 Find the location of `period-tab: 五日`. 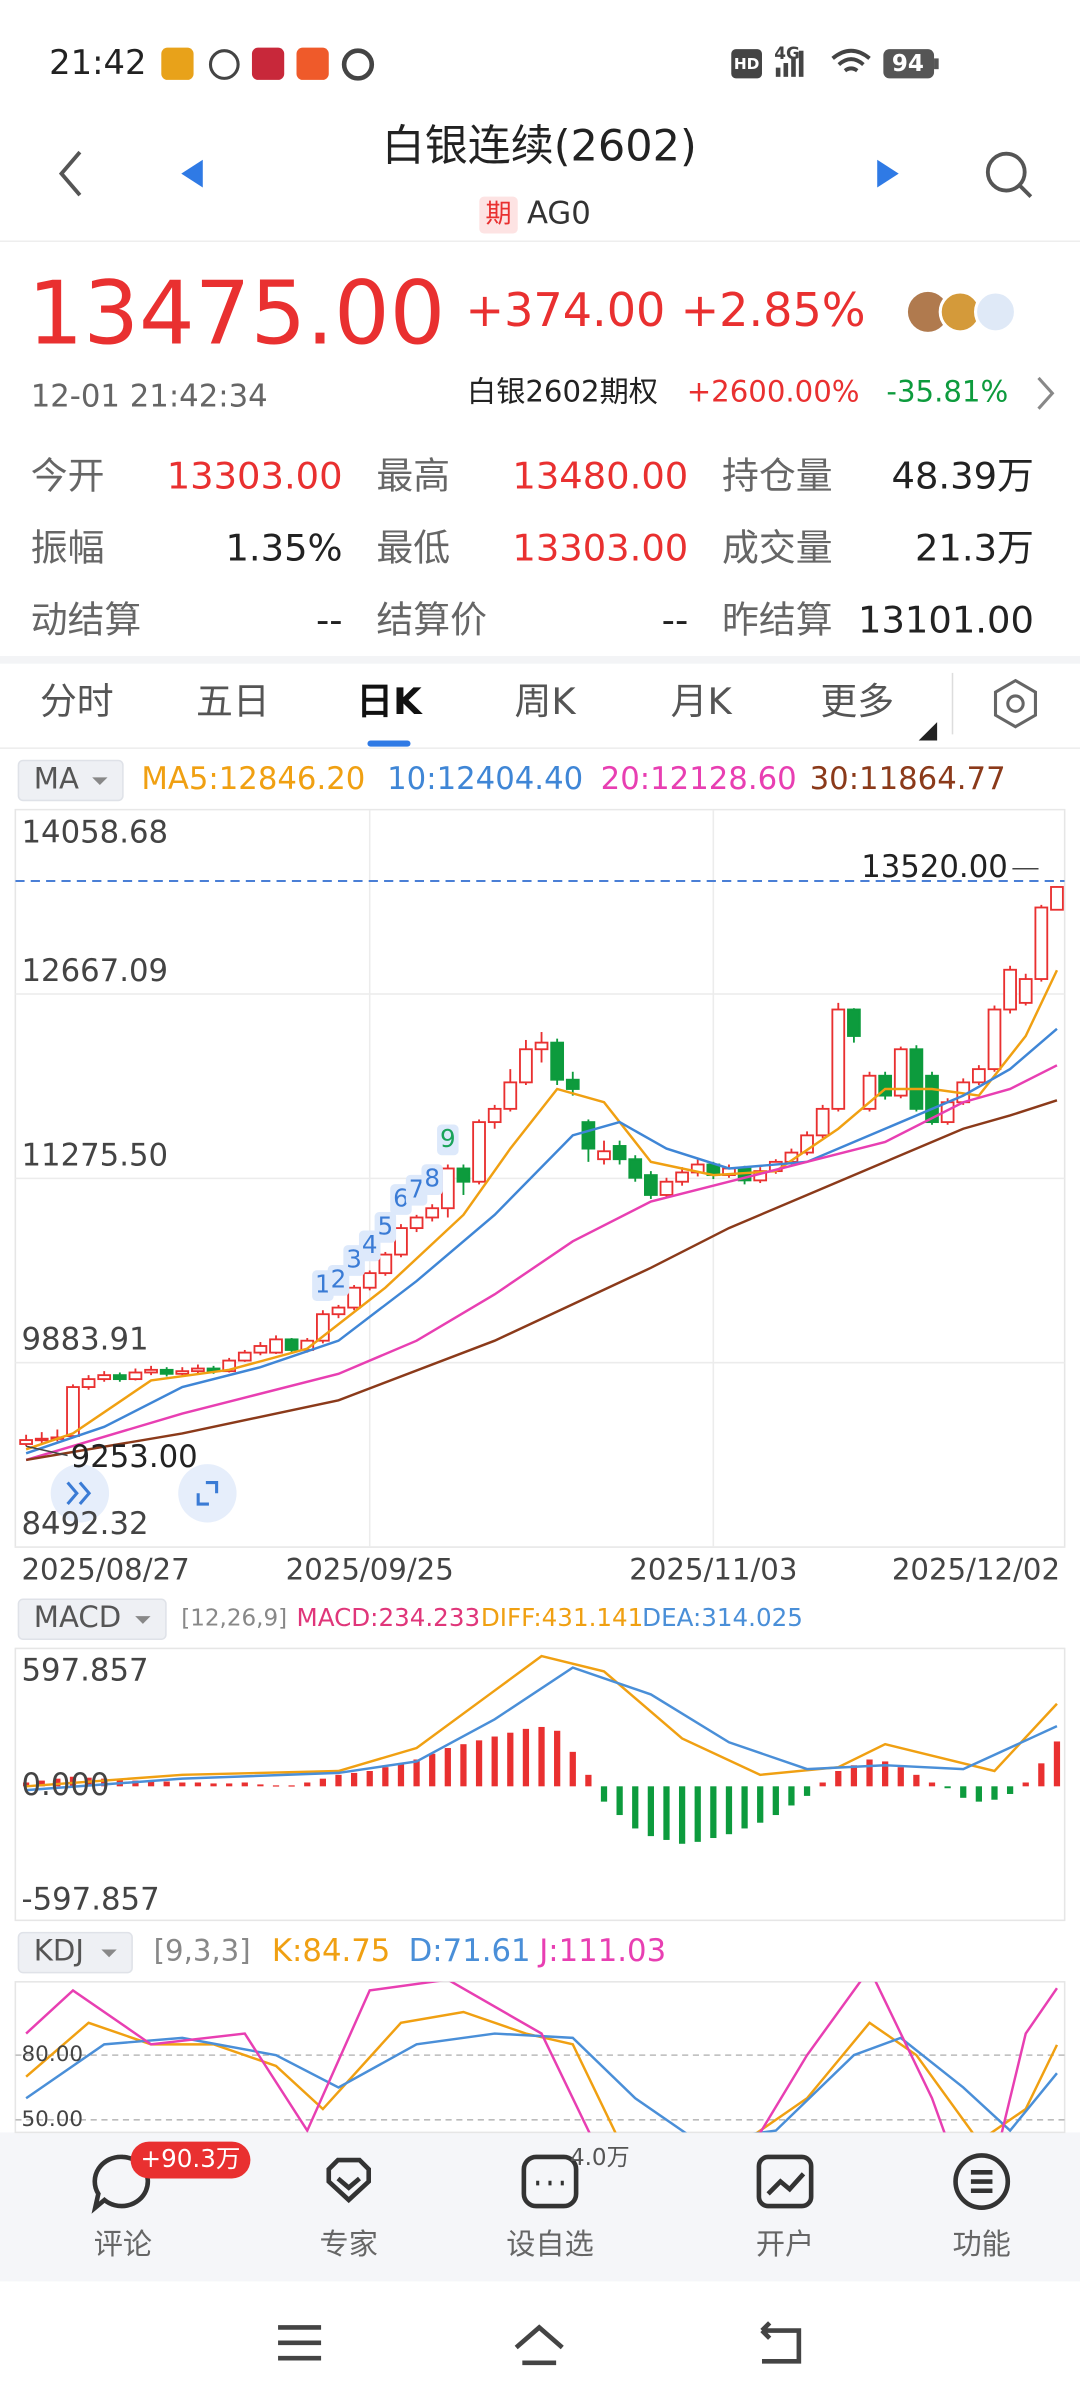

period-tab: 五日 is located at coordinates (233, 701).